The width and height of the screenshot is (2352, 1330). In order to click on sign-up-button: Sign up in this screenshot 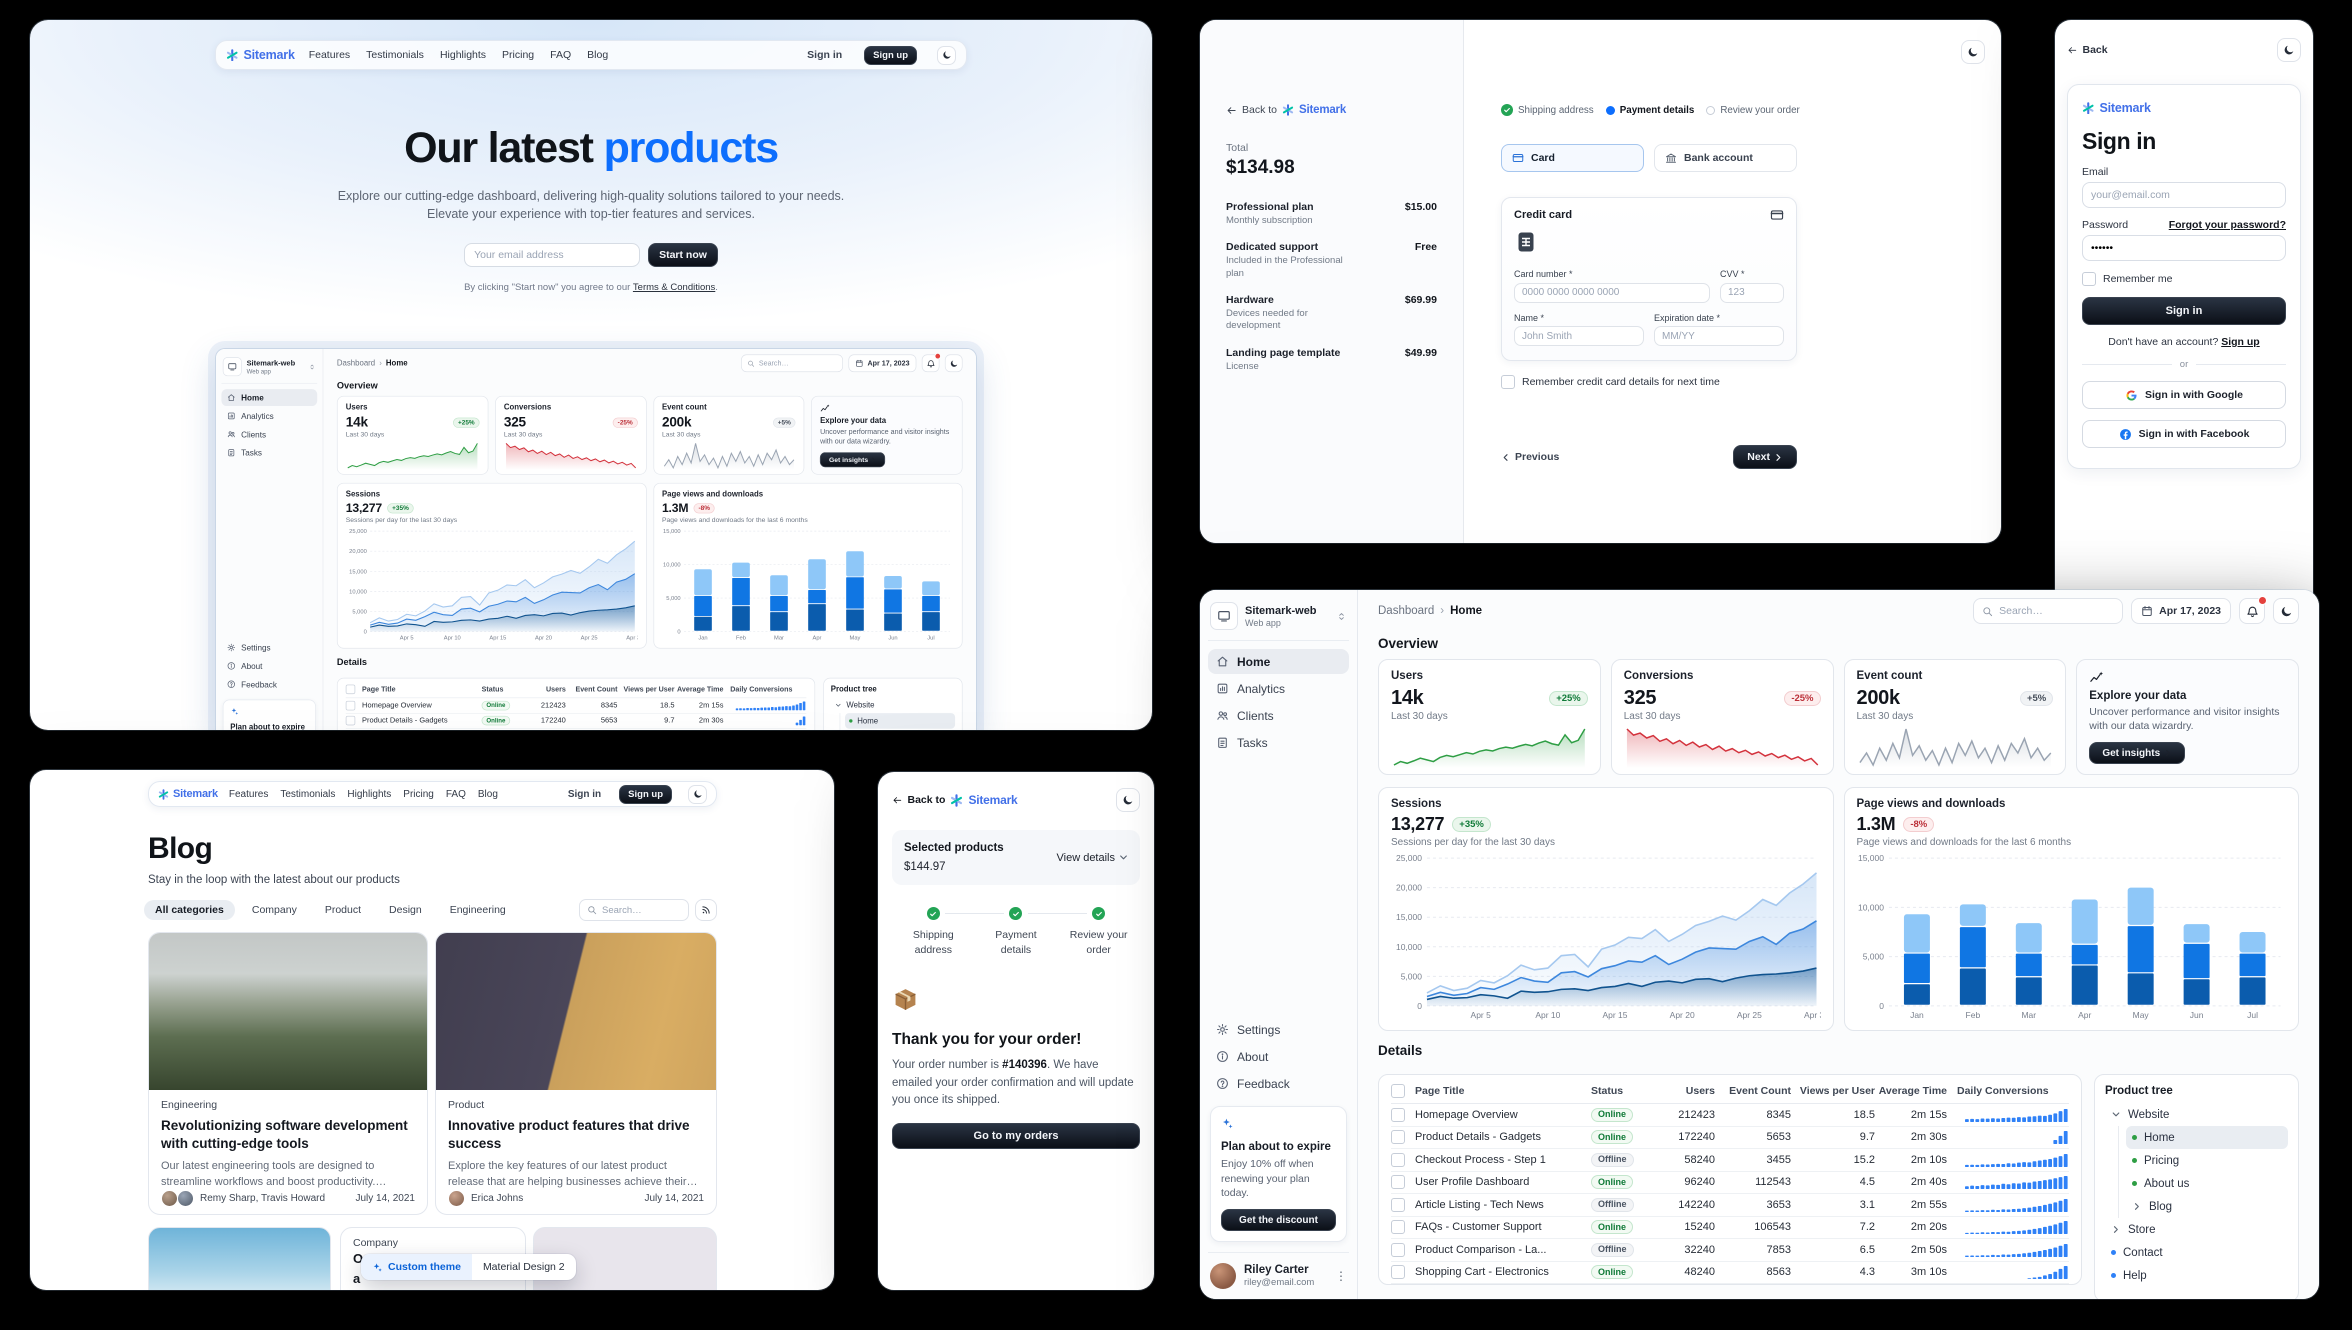, I will do `click(890, 55)`.